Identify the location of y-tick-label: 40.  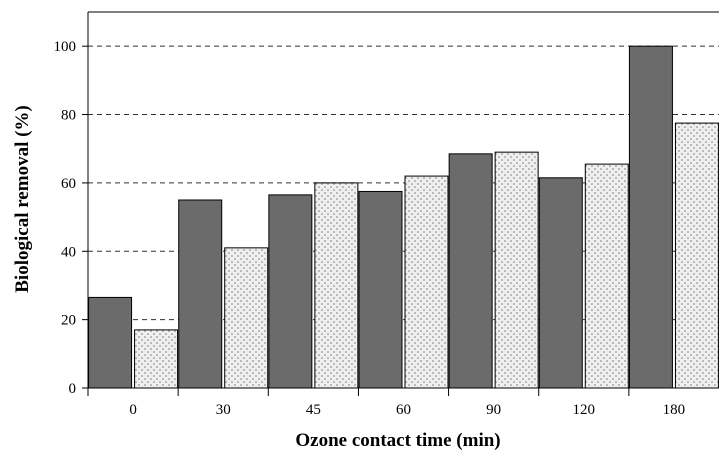
(68, 252).